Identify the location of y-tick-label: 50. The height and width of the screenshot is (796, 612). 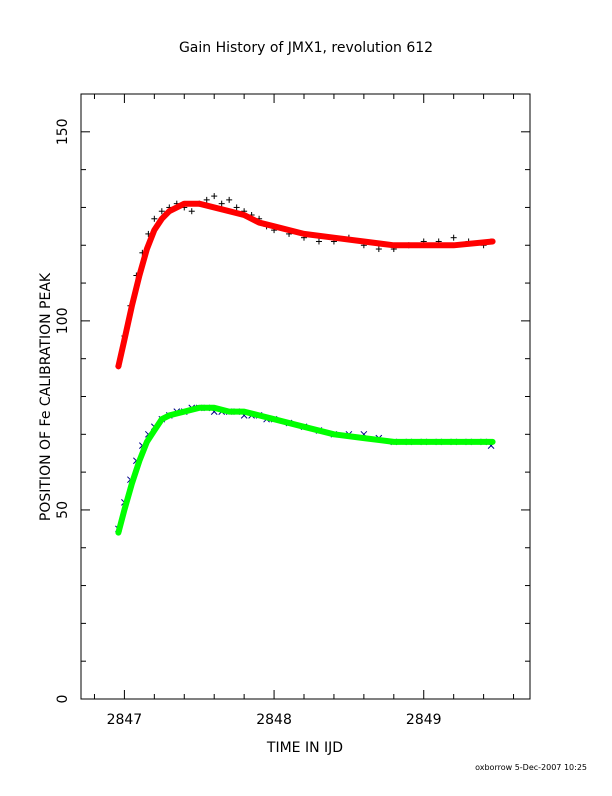
(63, 510).